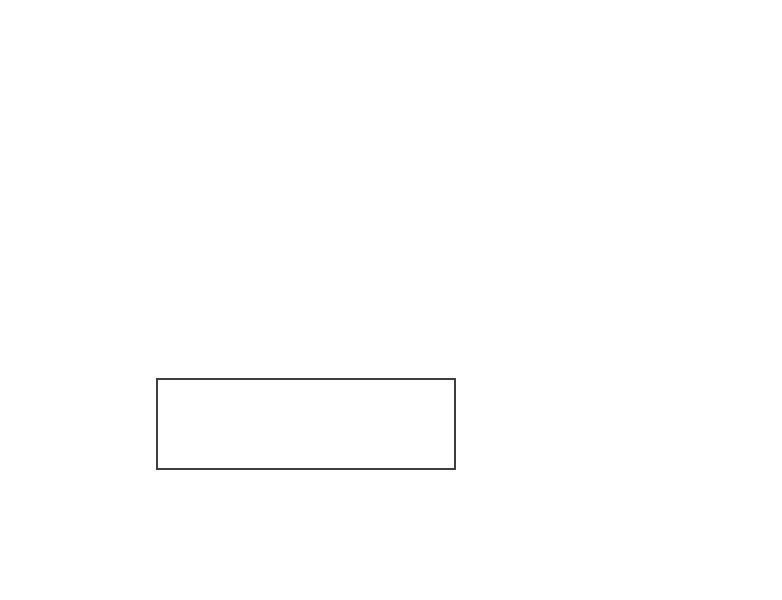 This screenshot has height=600, width=782. Describe the element at coordinates (36, 250) in the screenshot. I see `y-axis-label` at that location.